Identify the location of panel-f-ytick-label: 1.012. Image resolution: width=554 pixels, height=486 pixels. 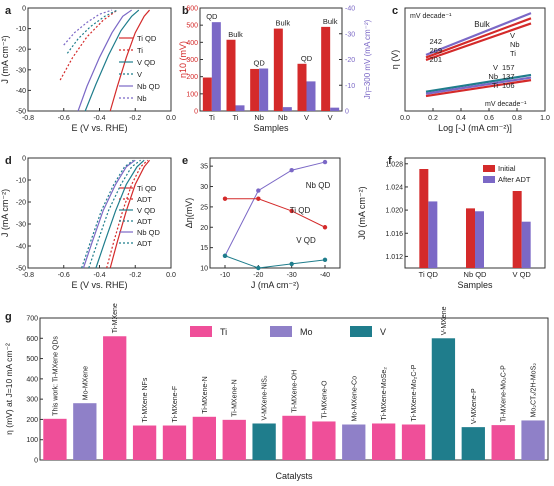
(394, 257).